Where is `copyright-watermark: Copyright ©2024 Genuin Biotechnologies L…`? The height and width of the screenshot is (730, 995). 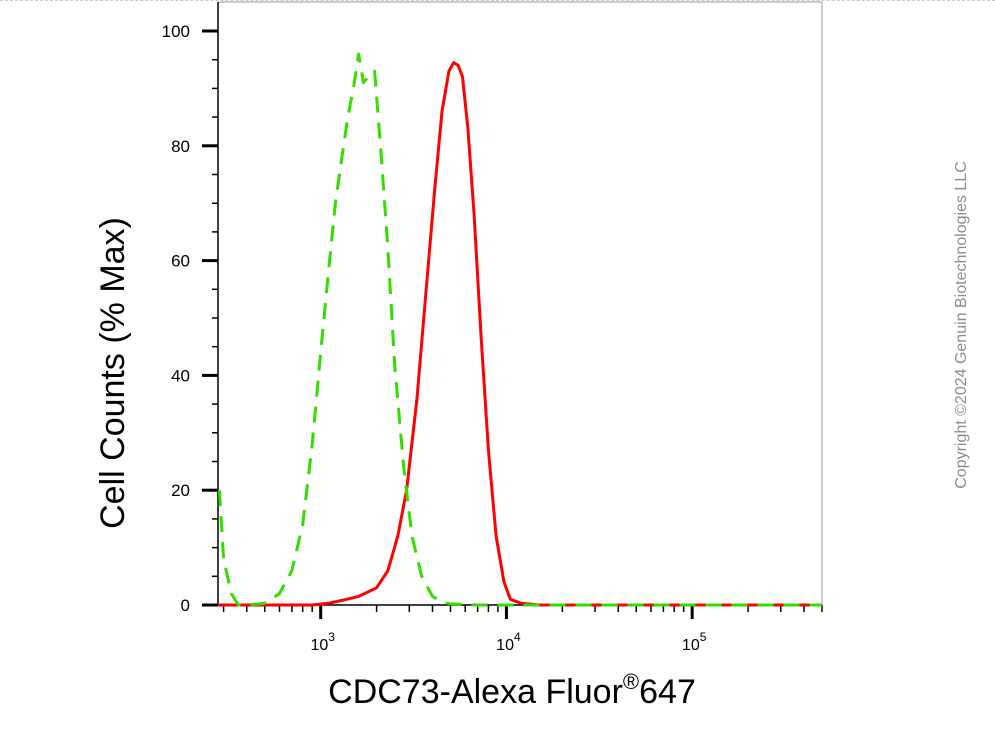 copyright-watermark: Copyright ©2024 Genuin Biotechnologies L… is located at coordinates (961, 325).